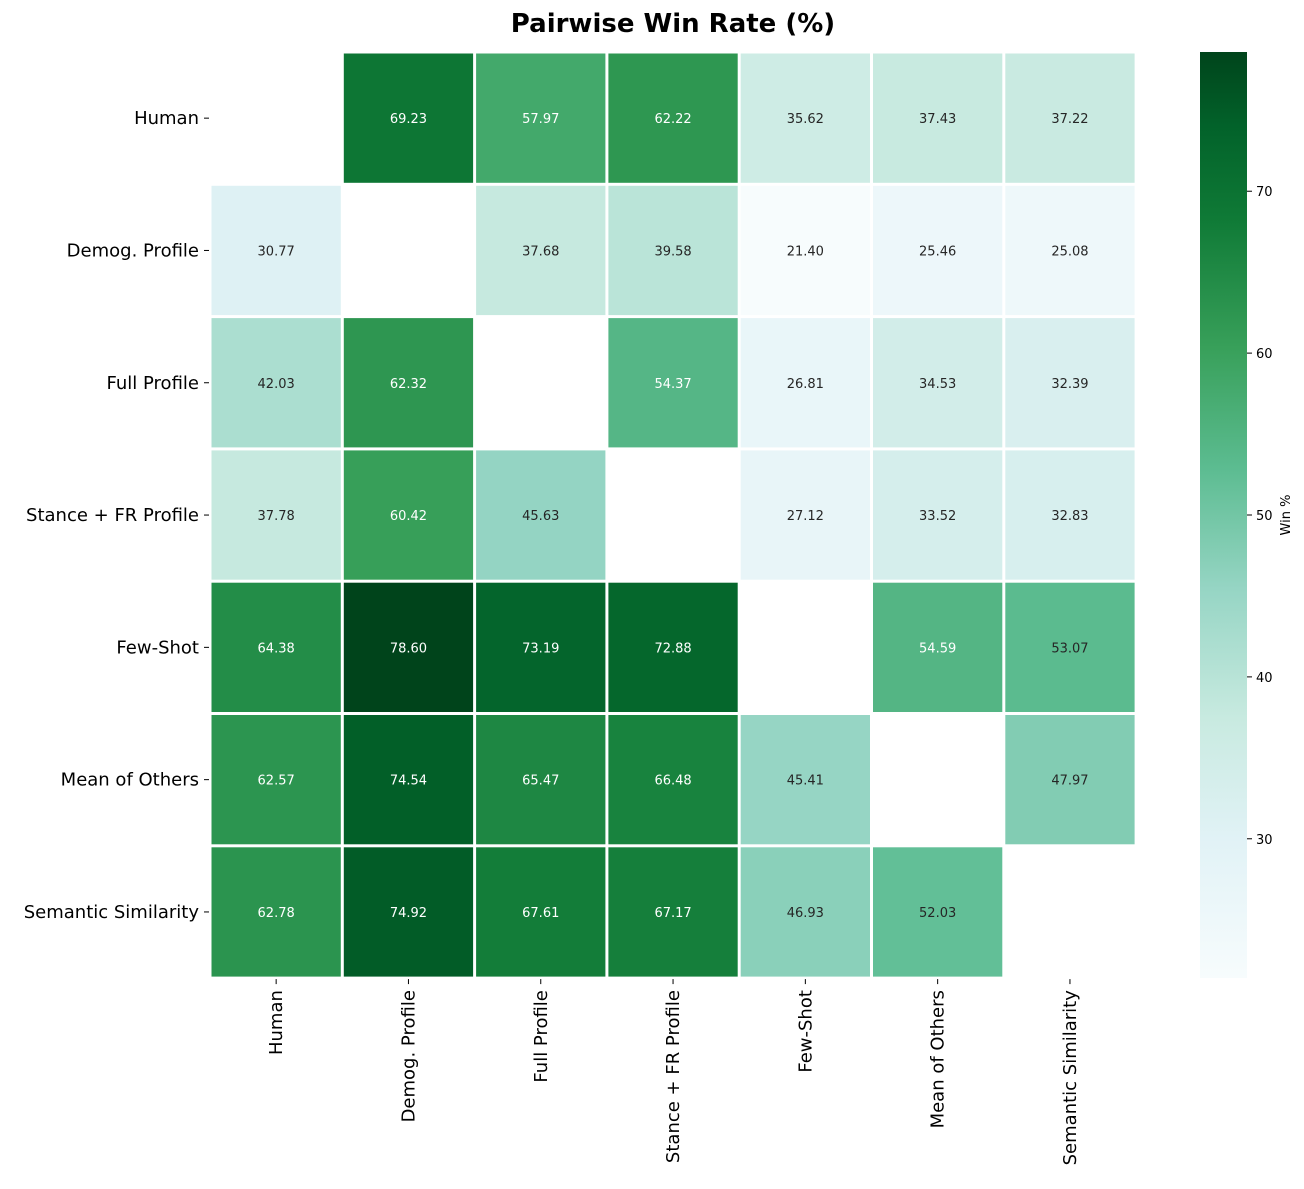  What do you see at coordinates (673, 1076) in the screenshot?
I see `column-label: Stance + FR Profile` at bounding box center [673, 1076].